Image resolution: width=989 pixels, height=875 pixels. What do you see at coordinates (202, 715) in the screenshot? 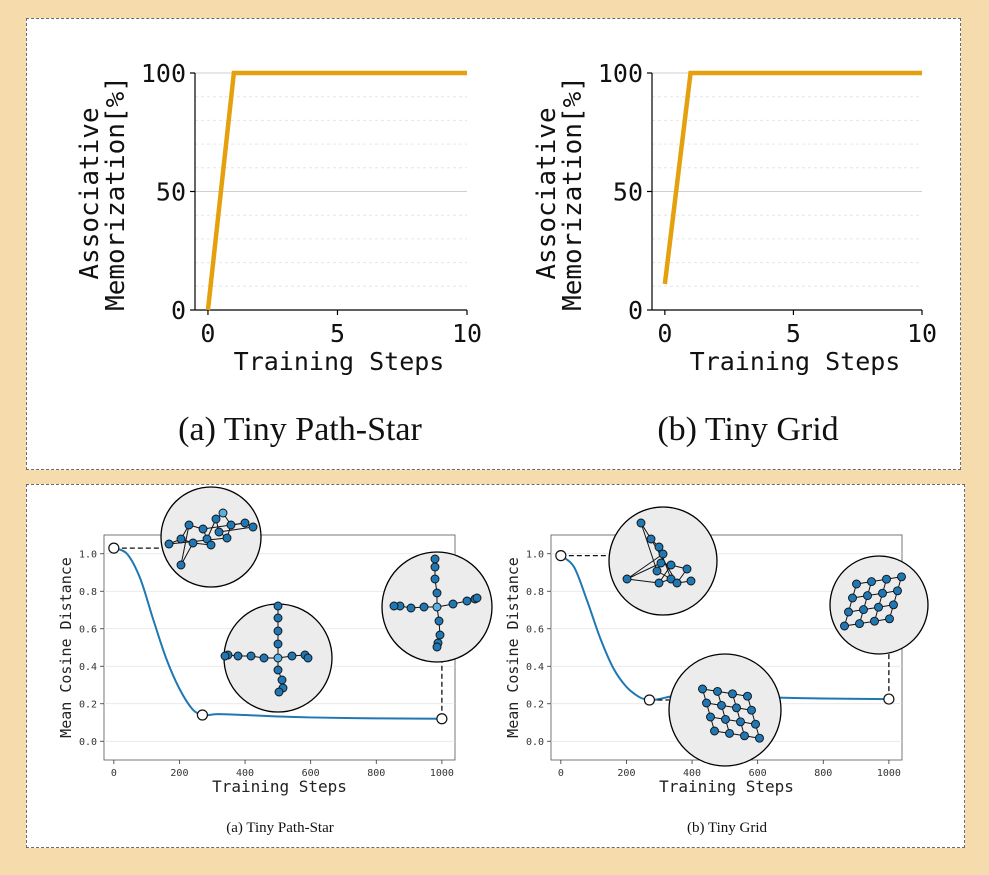
I see `marker-mid` at bounding box center [202, 715].